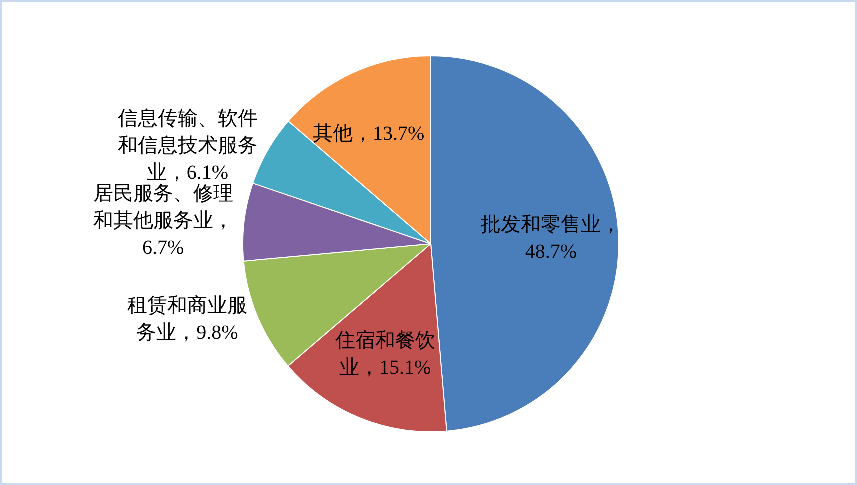  Describe the element at coordinates (163, 221) in the screenshot. I see `slice-label: 居民服务、修理和其他服务业，6.7%` at that location.